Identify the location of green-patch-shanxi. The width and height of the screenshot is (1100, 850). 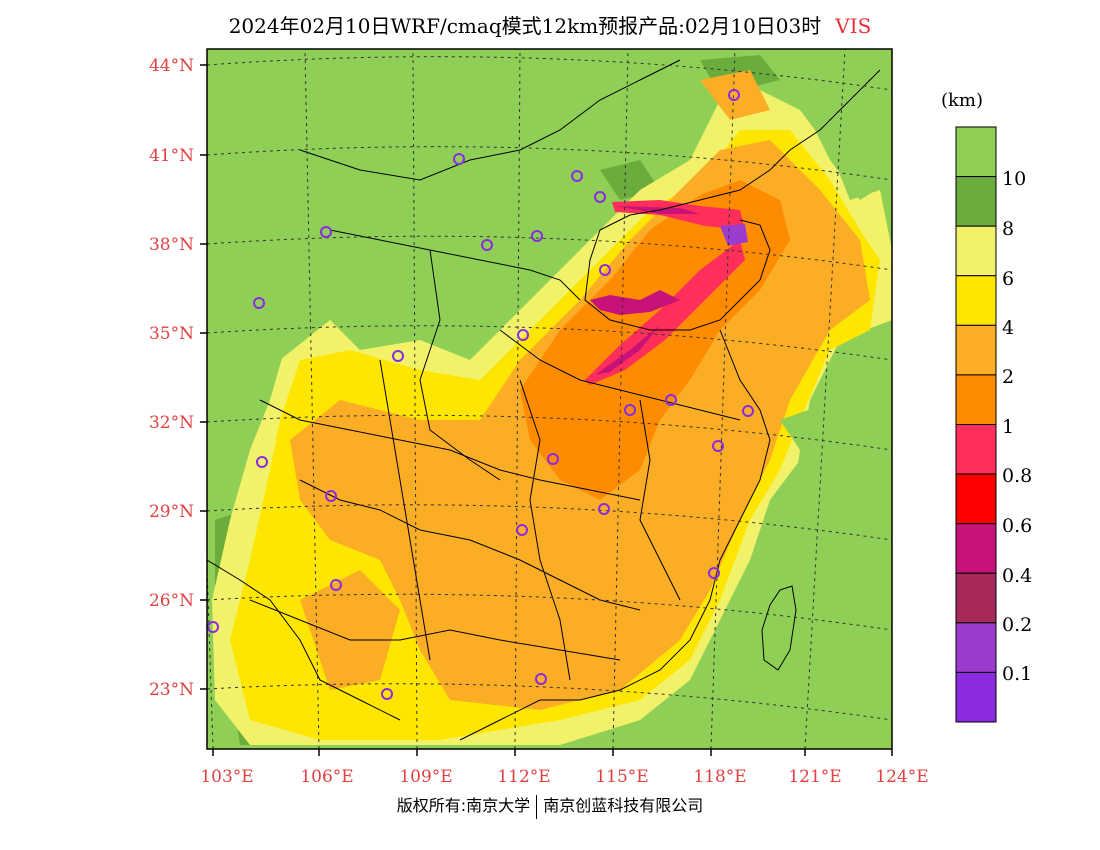
(475, 265).